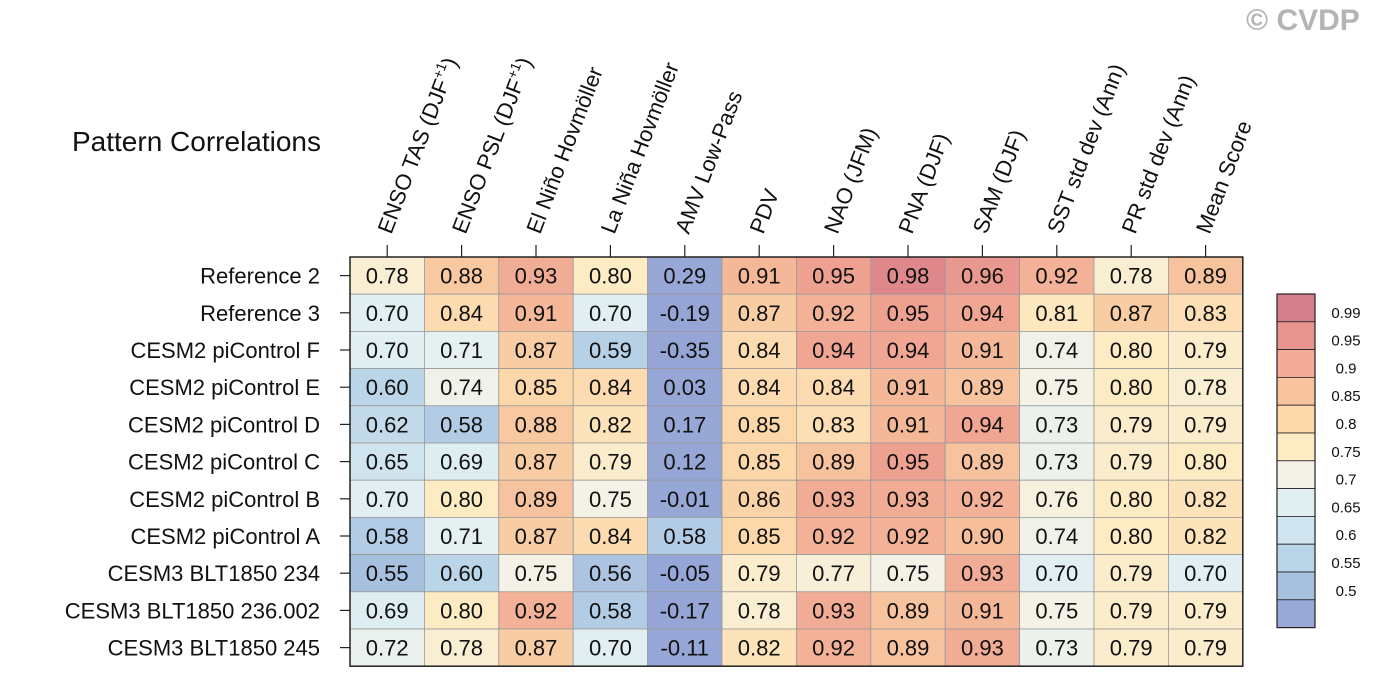  I want to click on column-label-pna-djf: PNA (DJF), so click(923, 183).